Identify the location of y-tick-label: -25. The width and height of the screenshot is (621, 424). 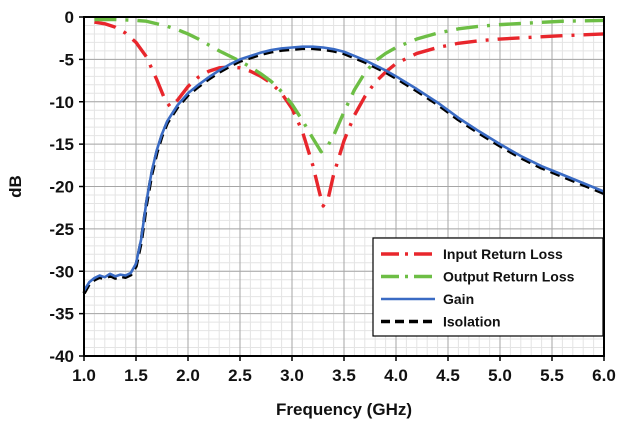
(61, 229).